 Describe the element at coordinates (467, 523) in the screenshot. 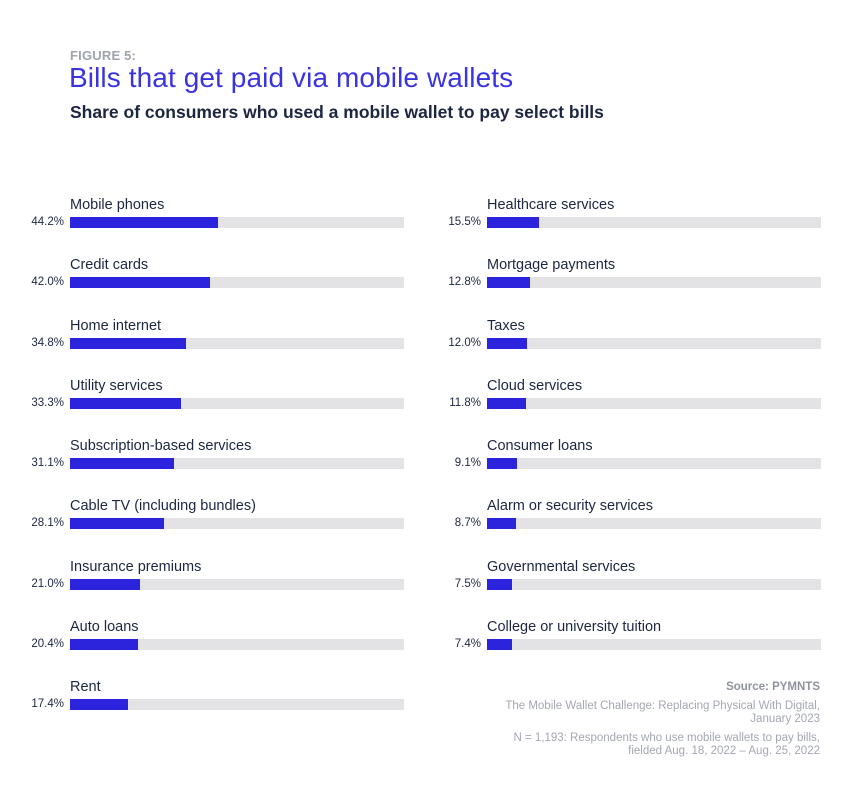

I see `bar-value: 8.7%` at that location.